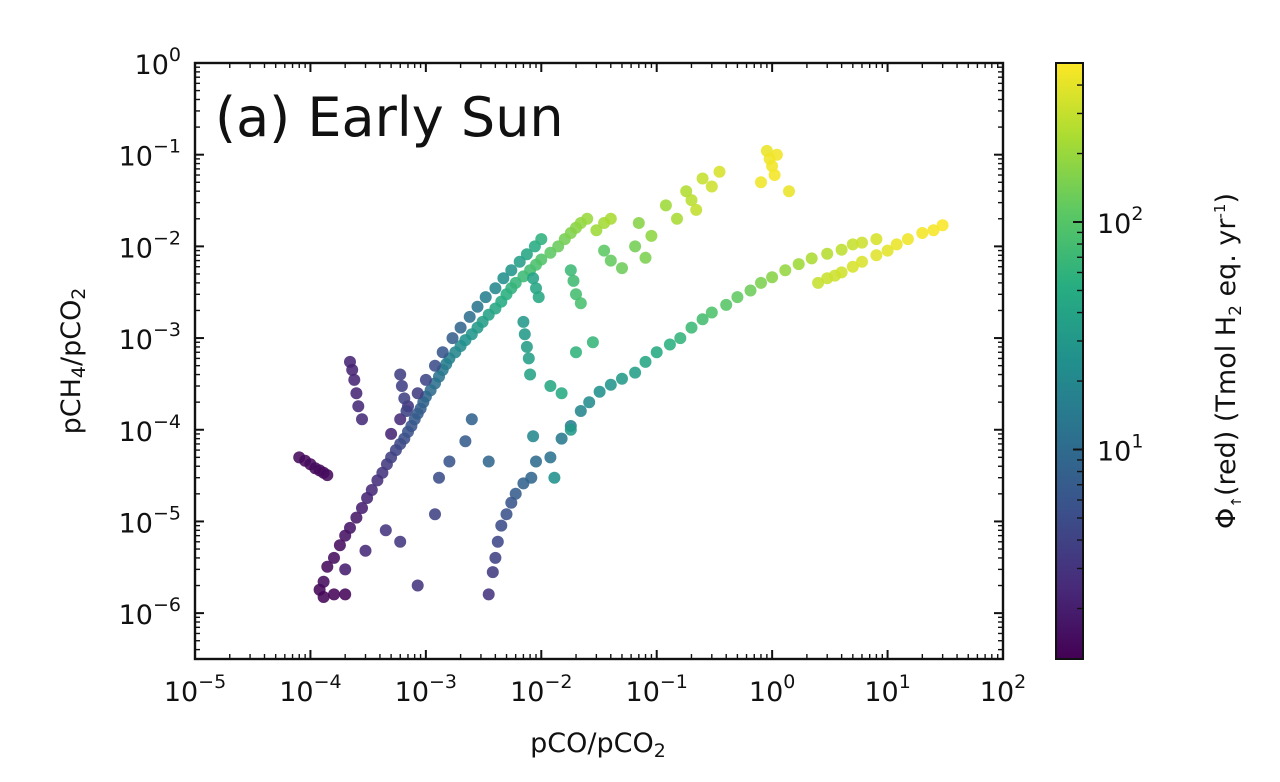 The height and width of the screenshot is (782, 1280). What do you see at coordinates (1003, 689) in the screenshot?
I see `x-tick-label: 10²` at bounding box center [1003, 689].